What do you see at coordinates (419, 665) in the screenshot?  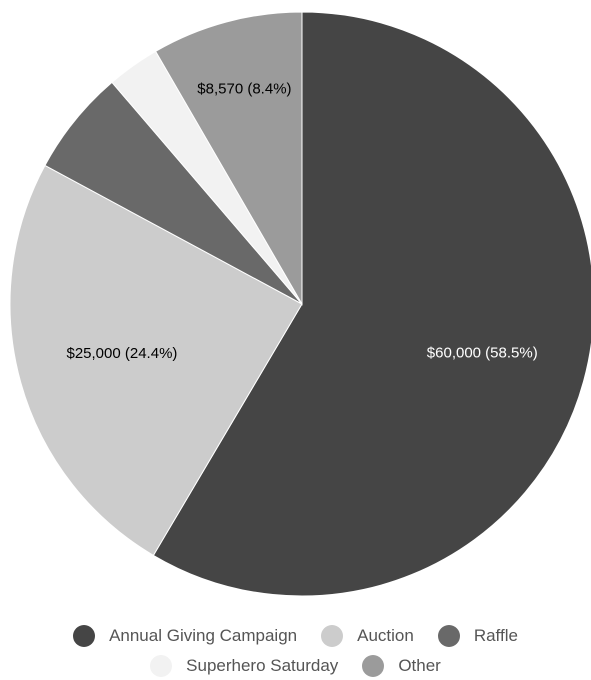 I see `legend-label-other: Other` at bounding box center [419, 665].